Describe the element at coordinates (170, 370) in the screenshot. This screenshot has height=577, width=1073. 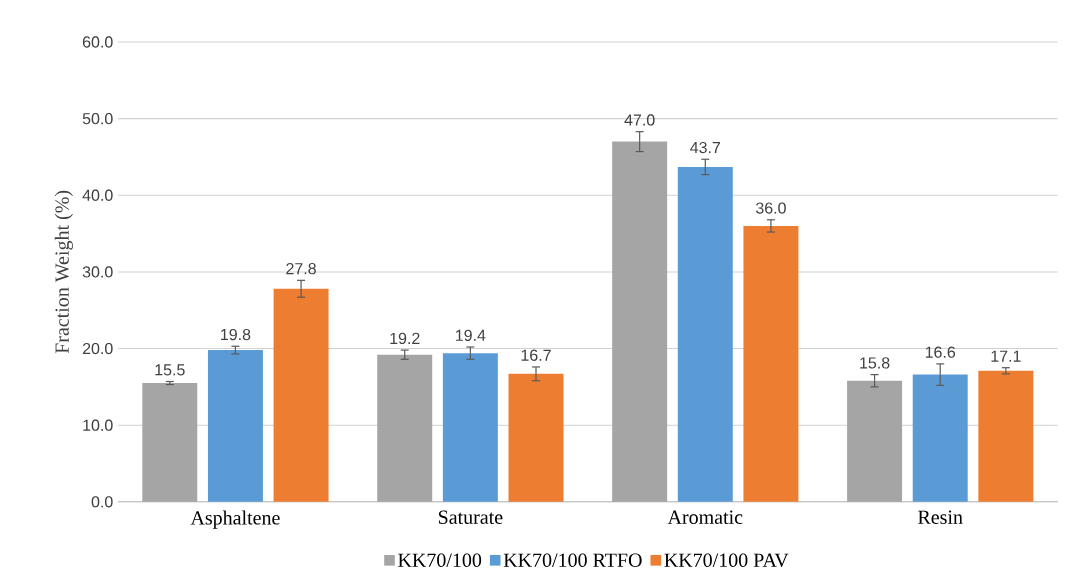
I see `data-label: 15.5` at that location.